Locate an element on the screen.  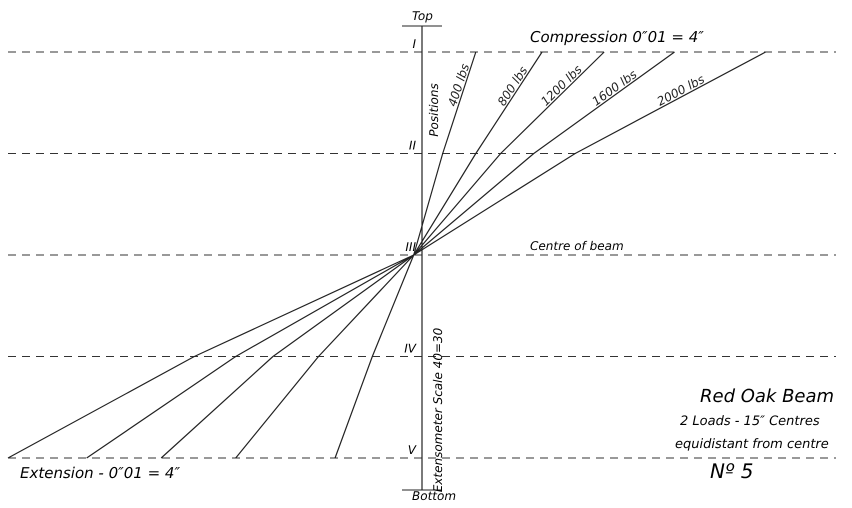
y-tick-label: II is located at coordinates (412, 145).